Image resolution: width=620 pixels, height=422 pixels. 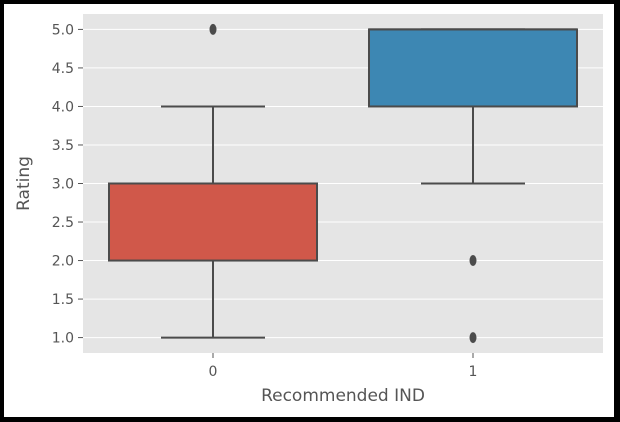 I want to click on y-tick-label: 4.5, so click(x=63, y=69).